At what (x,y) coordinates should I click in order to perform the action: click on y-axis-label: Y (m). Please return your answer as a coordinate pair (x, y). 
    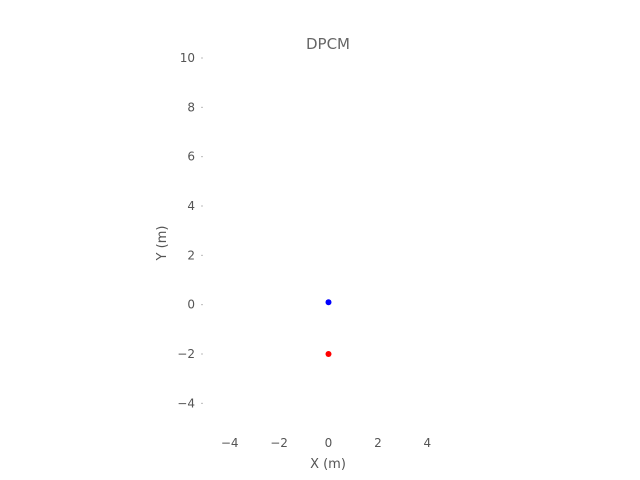
    Looking at the image, I should click on (162, 244).